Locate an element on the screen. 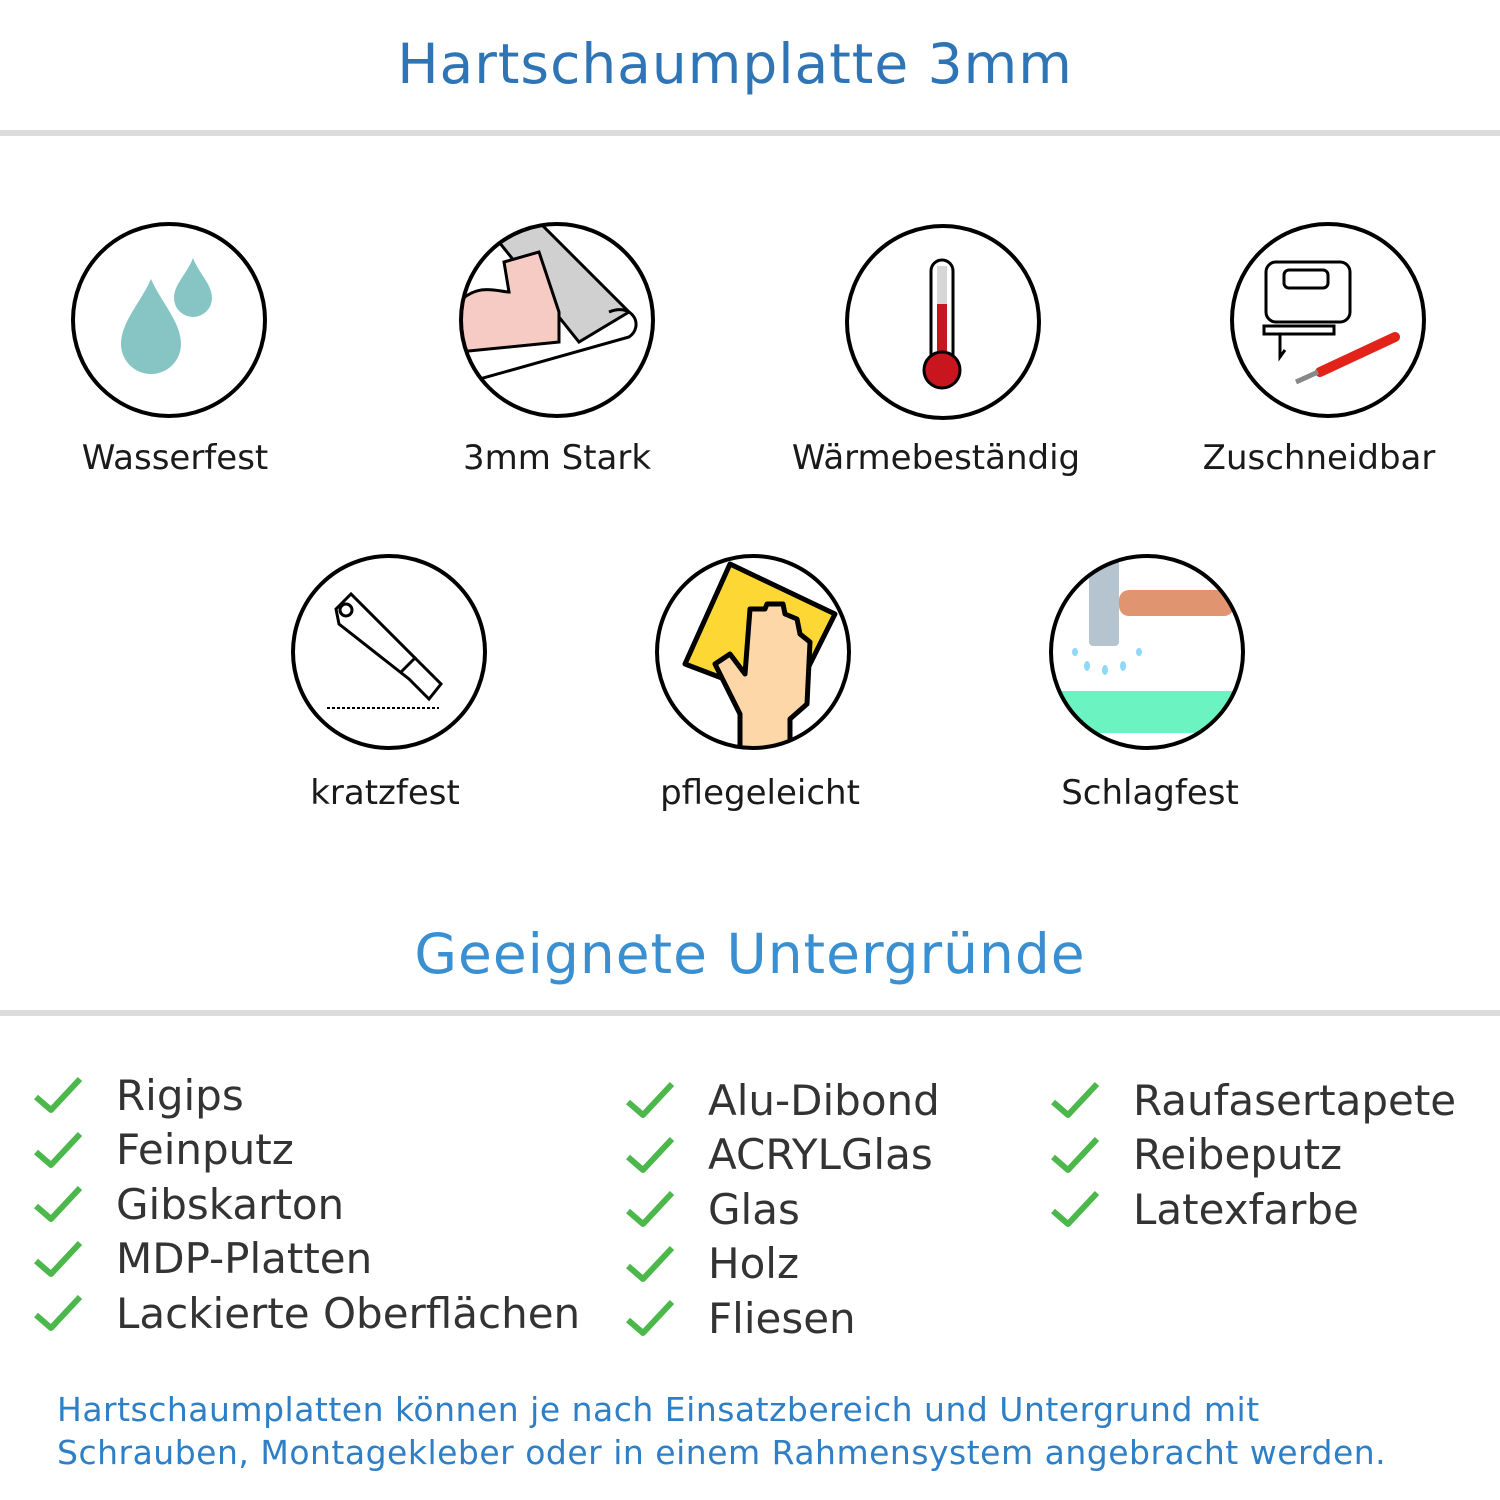  surface-item: ACRYLGlas is located at coordinates (779, 1155).